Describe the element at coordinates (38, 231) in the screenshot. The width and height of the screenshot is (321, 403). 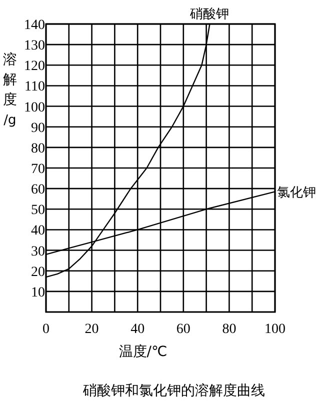
I see `y-tick-label: 40` at that location.